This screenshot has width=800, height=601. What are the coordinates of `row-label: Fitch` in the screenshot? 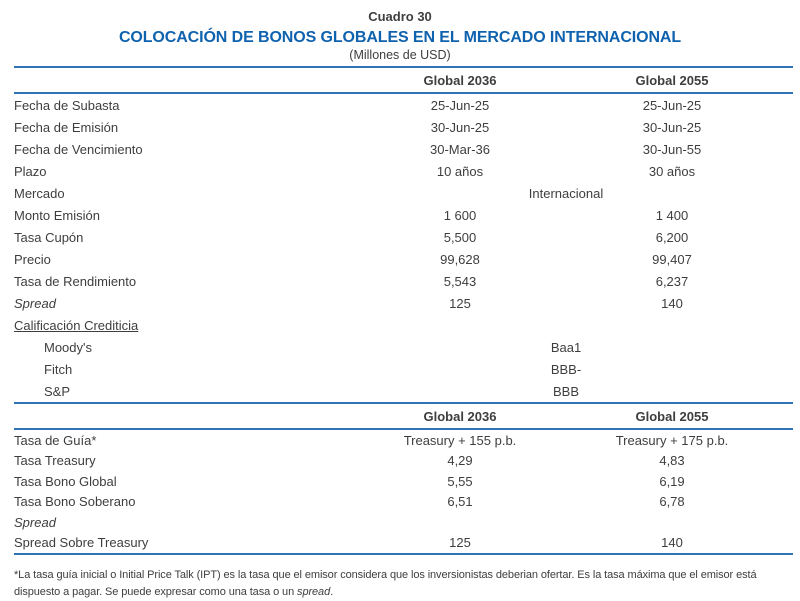 It's located at (58, 369).